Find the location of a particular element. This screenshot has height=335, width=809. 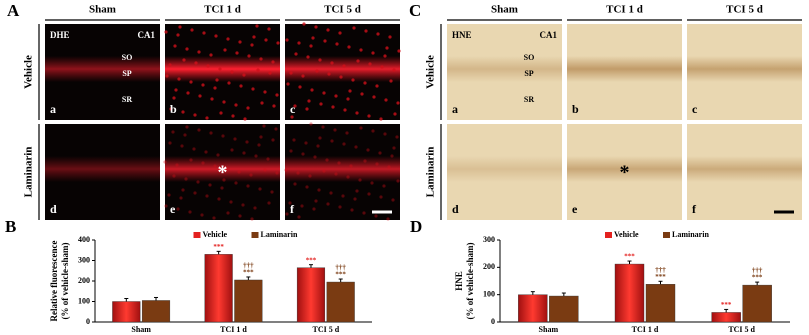

y-axis-label: Relative fluorescence is located at coordinates (54, 280).